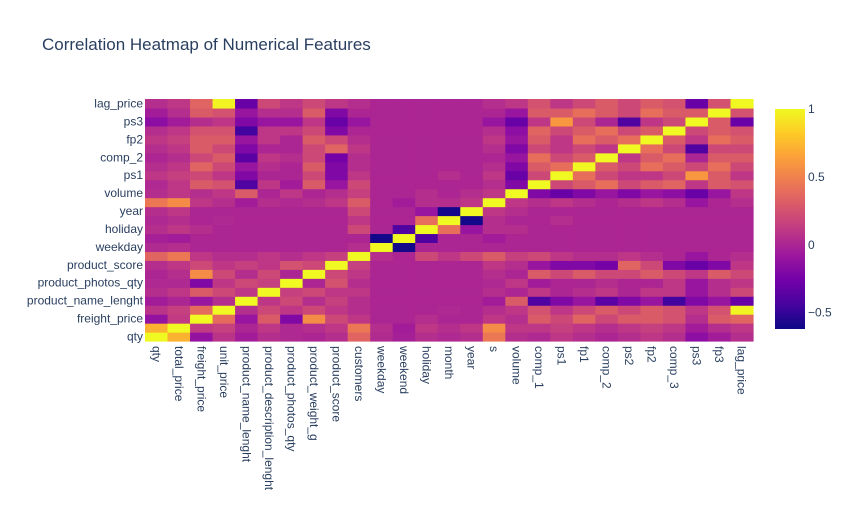 This screenshot has width=857, height=525. Describe the element at coordinates (292, 157) in the screenshot. I see `heatmap-cell-comp_2-product_photos_qty` at that location.